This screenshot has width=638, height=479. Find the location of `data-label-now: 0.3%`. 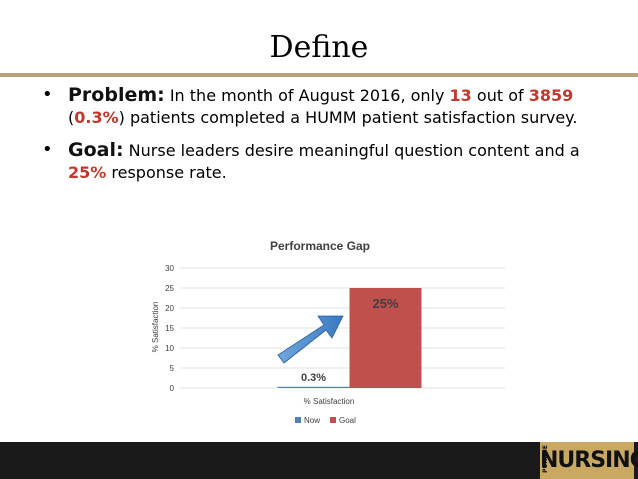

data-label-now: 0.3% is located at coordinates (313, 378).